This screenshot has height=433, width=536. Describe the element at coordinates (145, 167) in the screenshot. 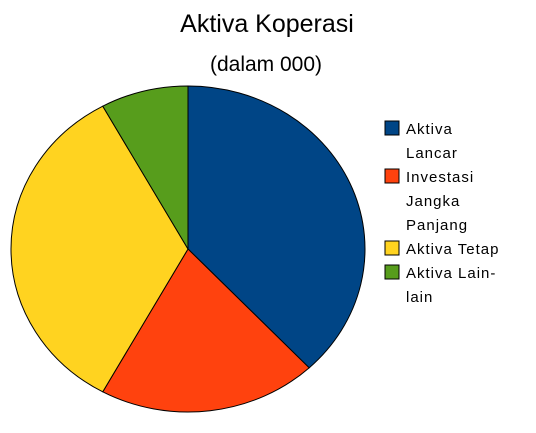

I see `pie-slice-aktiva-lain-lain` at that location.